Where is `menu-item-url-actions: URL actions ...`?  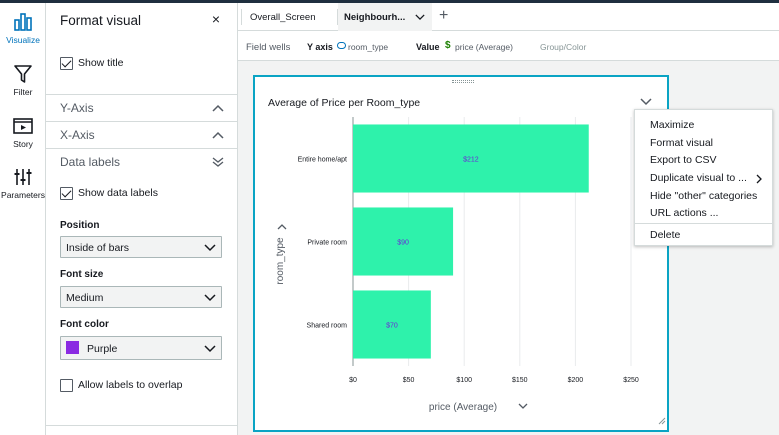
menu-item-url-actions: URL actions ... is located at coordinates (684, 213).